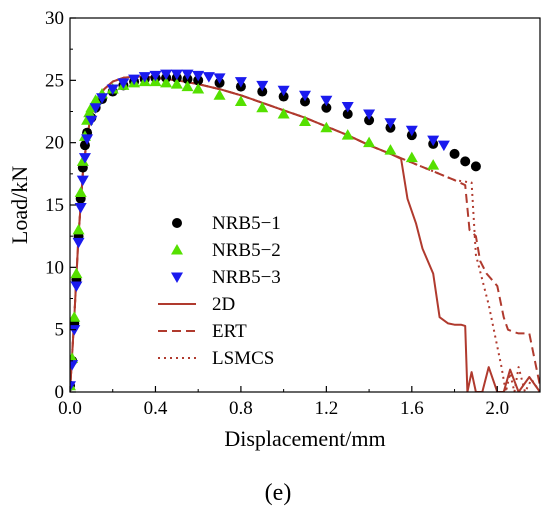  Describe the element at coordinates (19, 205) in the screenshot. I see `y-axis-label: Load/kN` at that location.